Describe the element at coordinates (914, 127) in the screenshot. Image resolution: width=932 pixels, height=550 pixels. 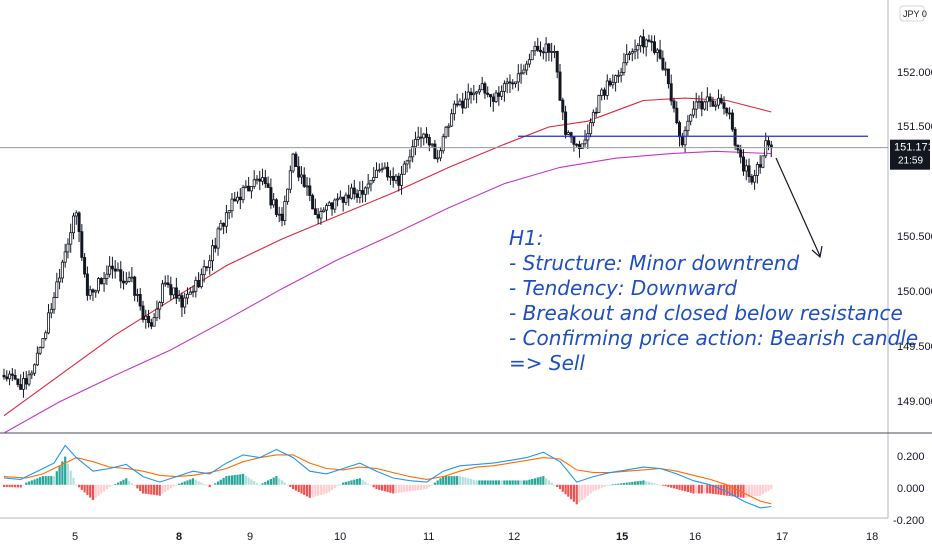
I see `price-tick-label: 151.500` at that location.